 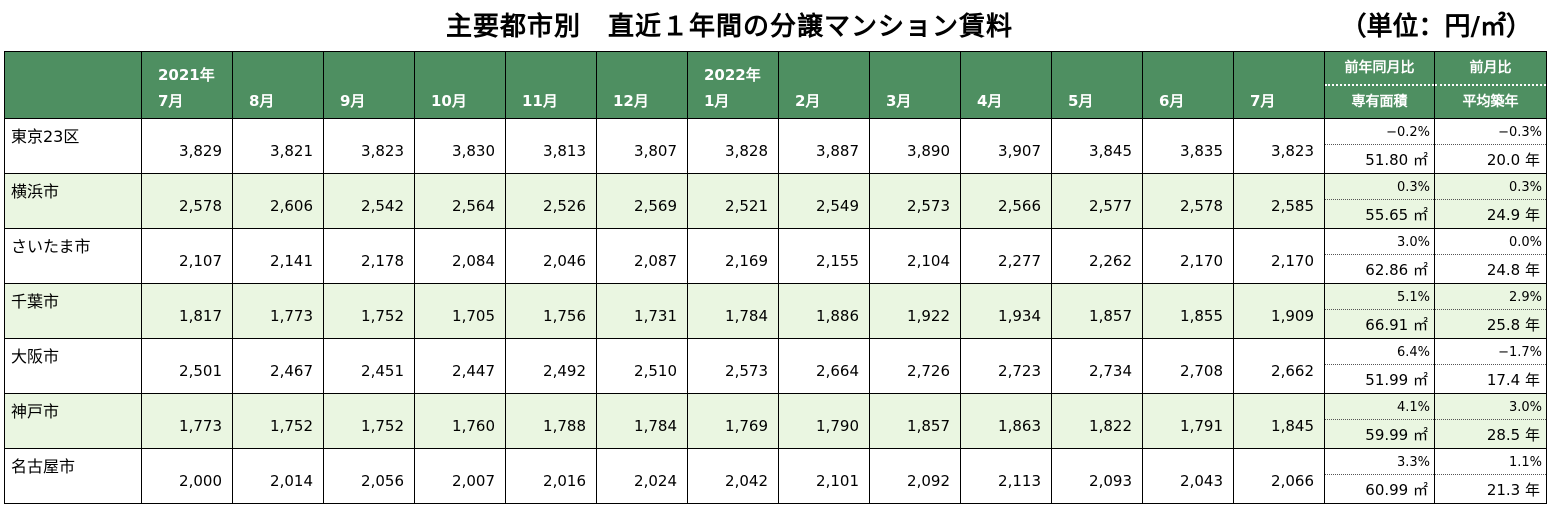 I want to click on yoy-value: 5.1%, so click(x=1379, y=297).